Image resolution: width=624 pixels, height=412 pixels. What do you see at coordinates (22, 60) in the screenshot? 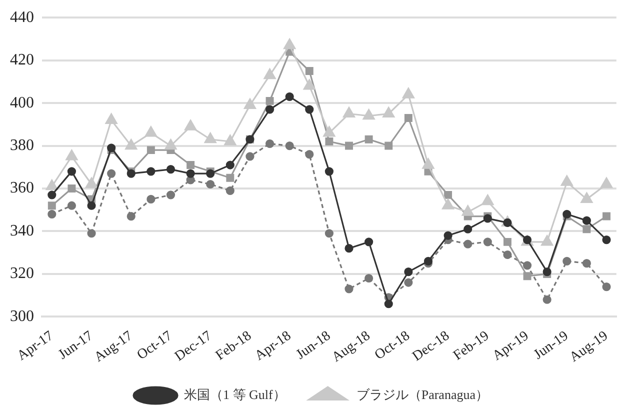
I see `y-tick-label: 420` at bounding box center [22, 60].